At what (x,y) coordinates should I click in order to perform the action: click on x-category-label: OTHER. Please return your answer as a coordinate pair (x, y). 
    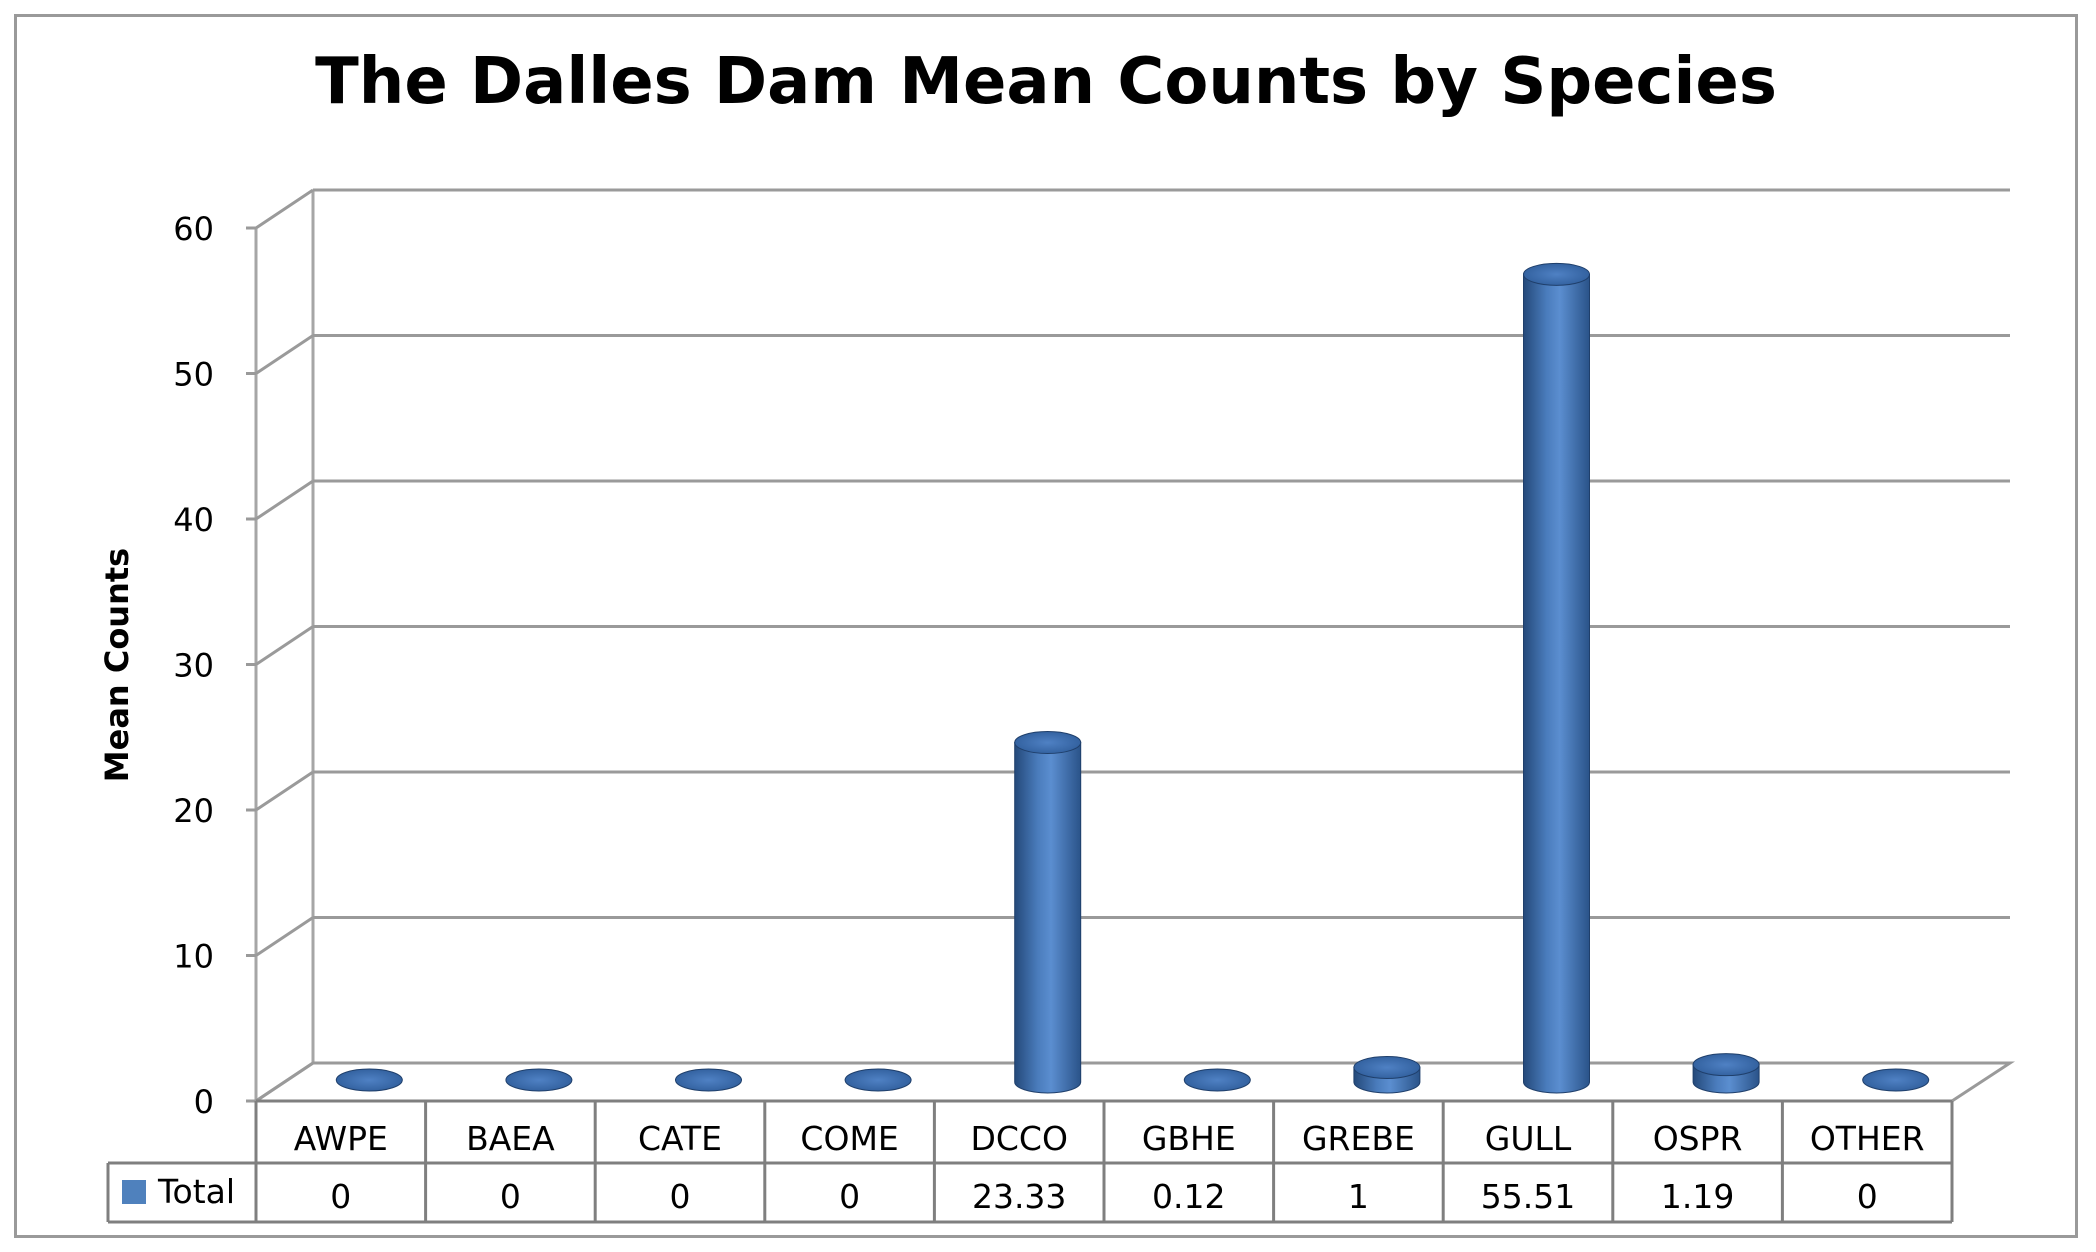
    Looking at the image, I should click on (1867, 1138).